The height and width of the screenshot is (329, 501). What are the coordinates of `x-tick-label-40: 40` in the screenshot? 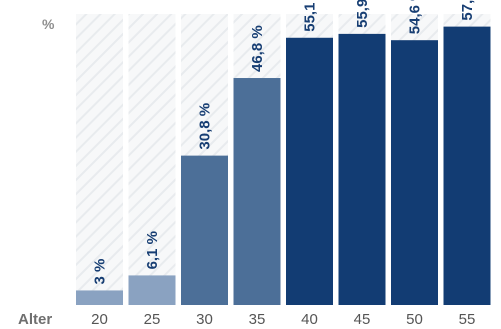 It's located at (309, 319).